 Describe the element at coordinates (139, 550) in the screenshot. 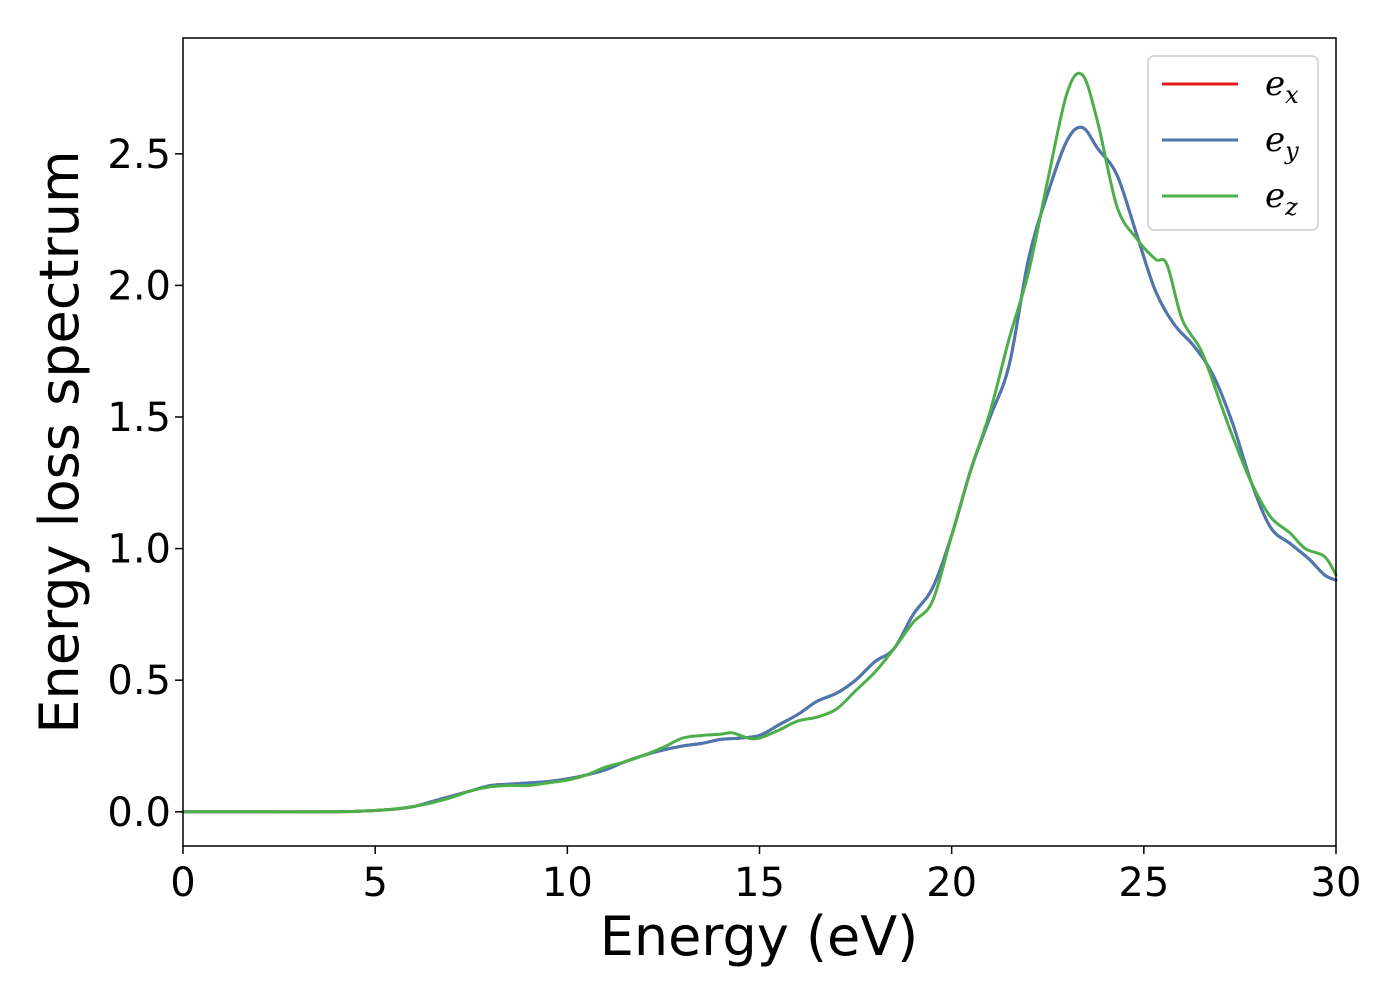

I see `y-tick-label: 1.0` at that location.